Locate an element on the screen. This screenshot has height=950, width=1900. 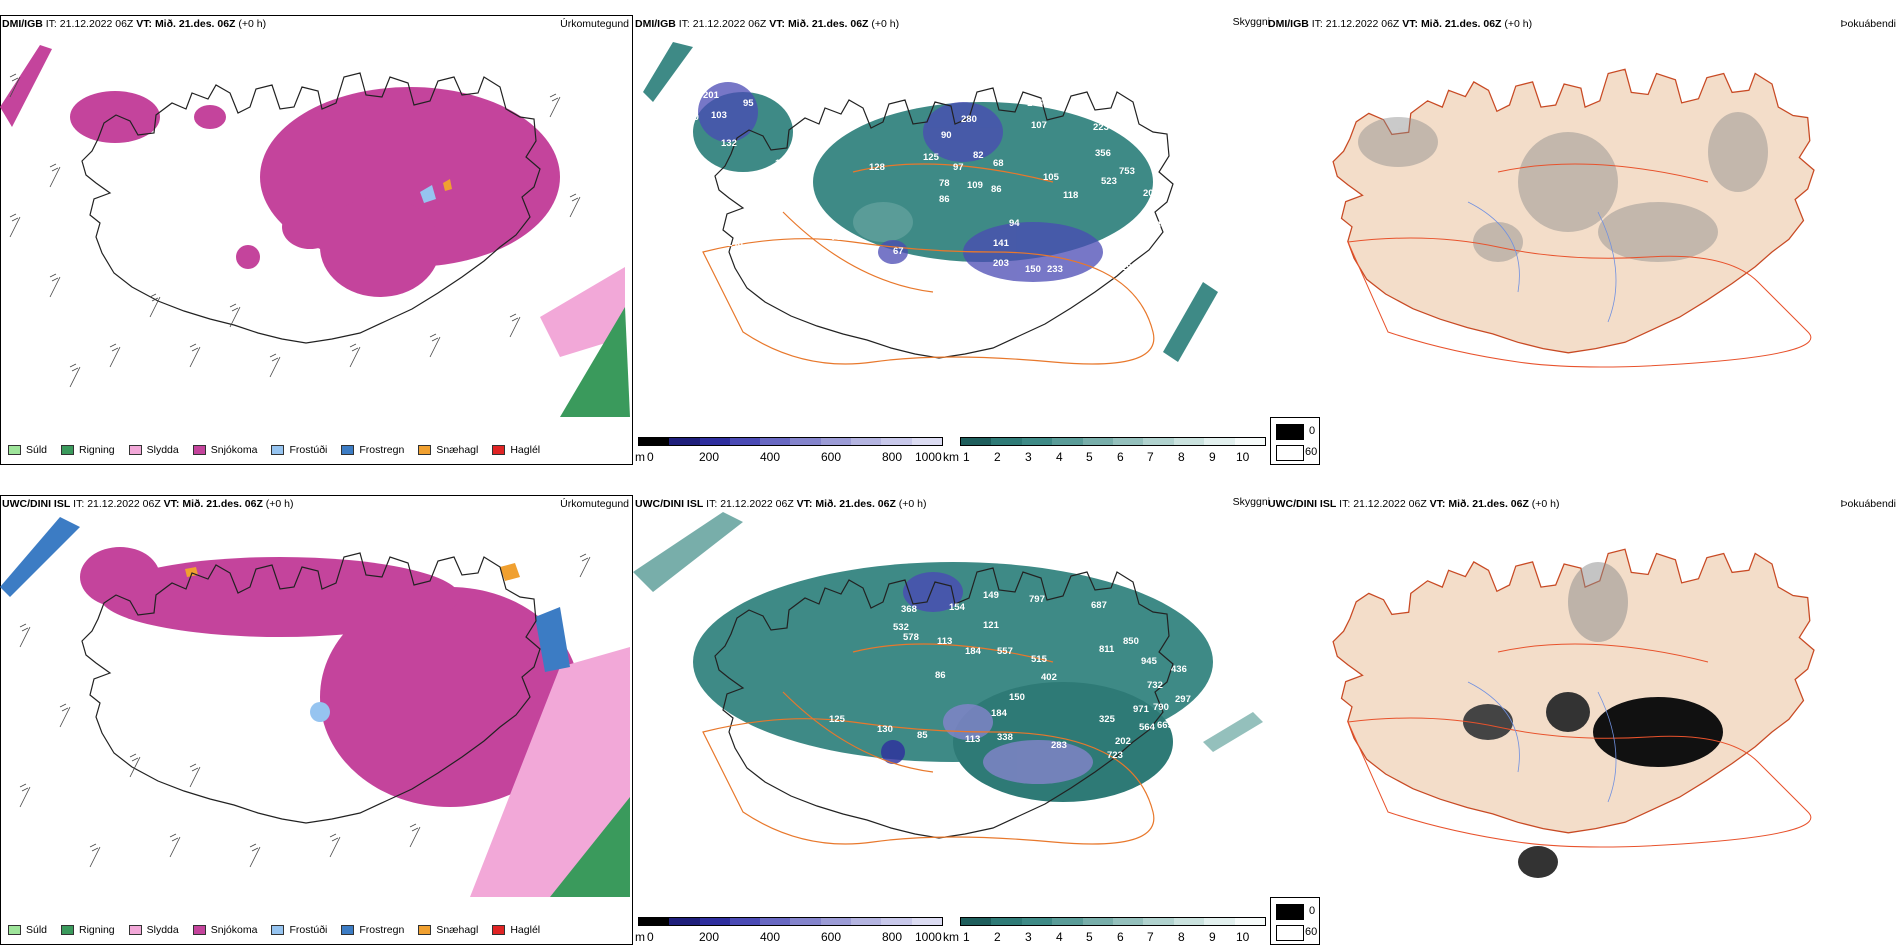
ceiling-label: 564 is located at coordinates (1147, 727).